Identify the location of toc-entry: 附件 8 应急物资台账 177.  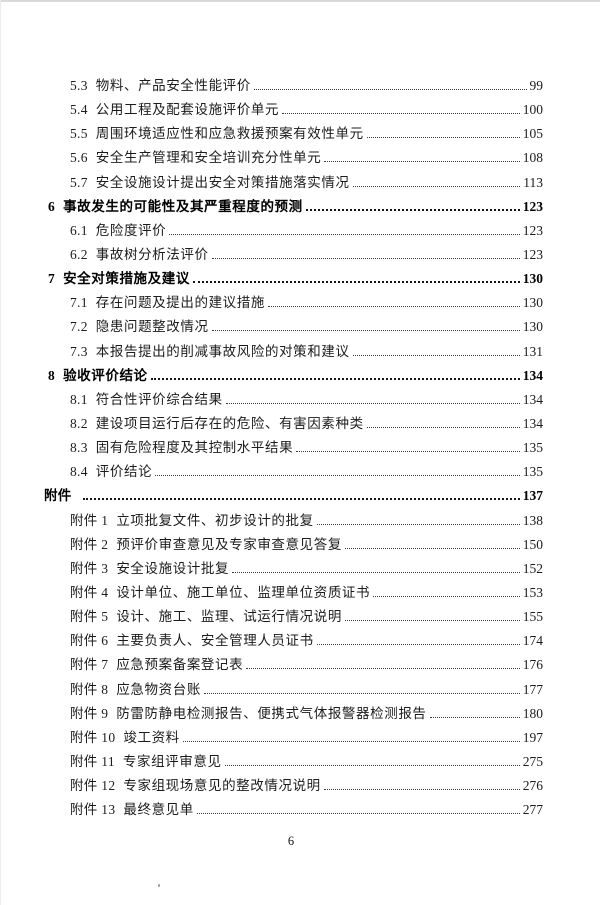
(300, 690).